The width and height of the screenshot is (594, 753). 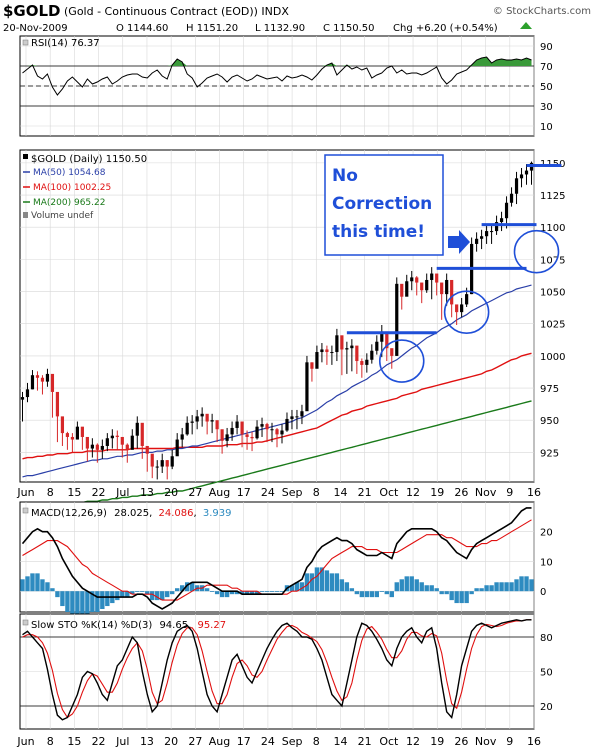 What do you see at coordinates (292, 492) in the screenshot?
I see `x-axis-top-label: Sep` at bounding box center [292, 492].